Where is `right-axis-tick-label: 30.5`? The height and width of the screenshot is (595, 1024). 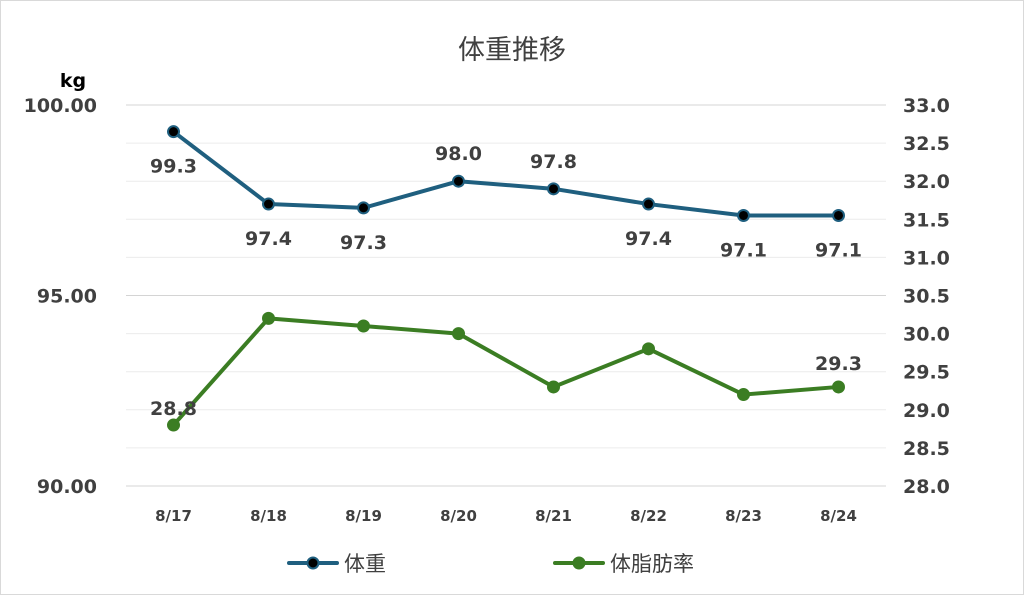 right-axis-tick-label: 30.5 is located at coordinates (926, 297).